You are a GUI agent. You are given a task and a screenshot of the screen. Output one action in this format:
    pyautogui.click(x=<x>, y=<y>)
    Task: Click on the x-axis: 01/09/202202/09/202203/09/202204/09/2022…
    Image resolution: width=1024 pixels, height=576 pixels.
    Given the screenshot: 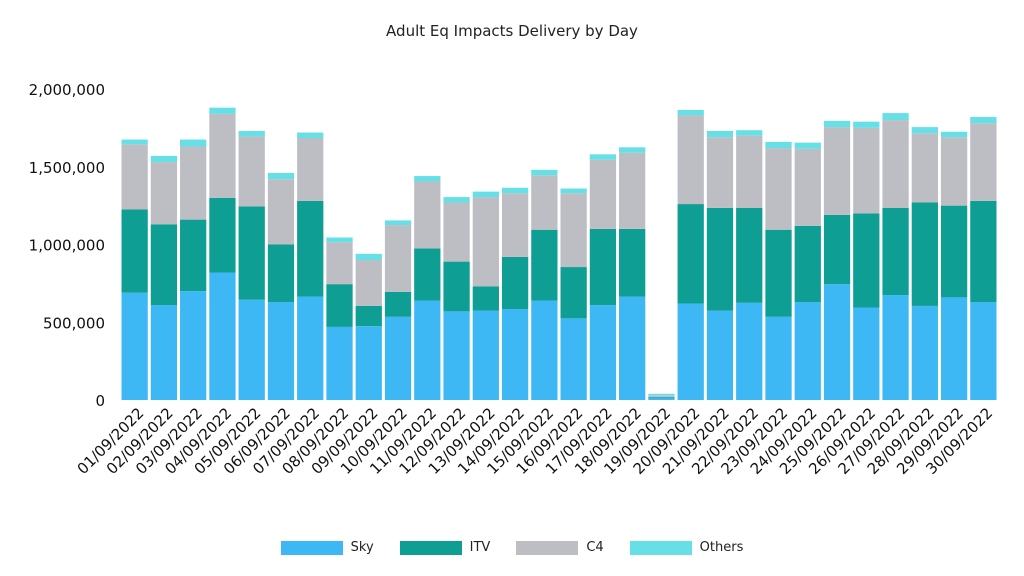 What is the action you would take?
    pyautogui.click(x=535, y=441)
    